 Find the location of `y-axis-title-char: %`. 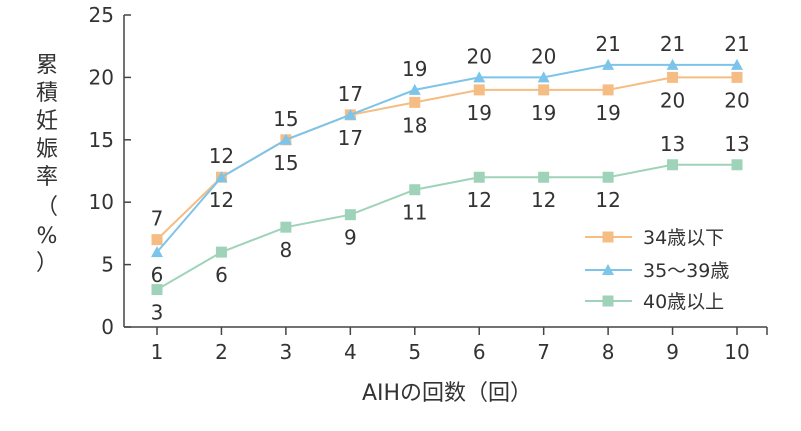

y-axis-title-char: % is located at coordinates (47, 236).